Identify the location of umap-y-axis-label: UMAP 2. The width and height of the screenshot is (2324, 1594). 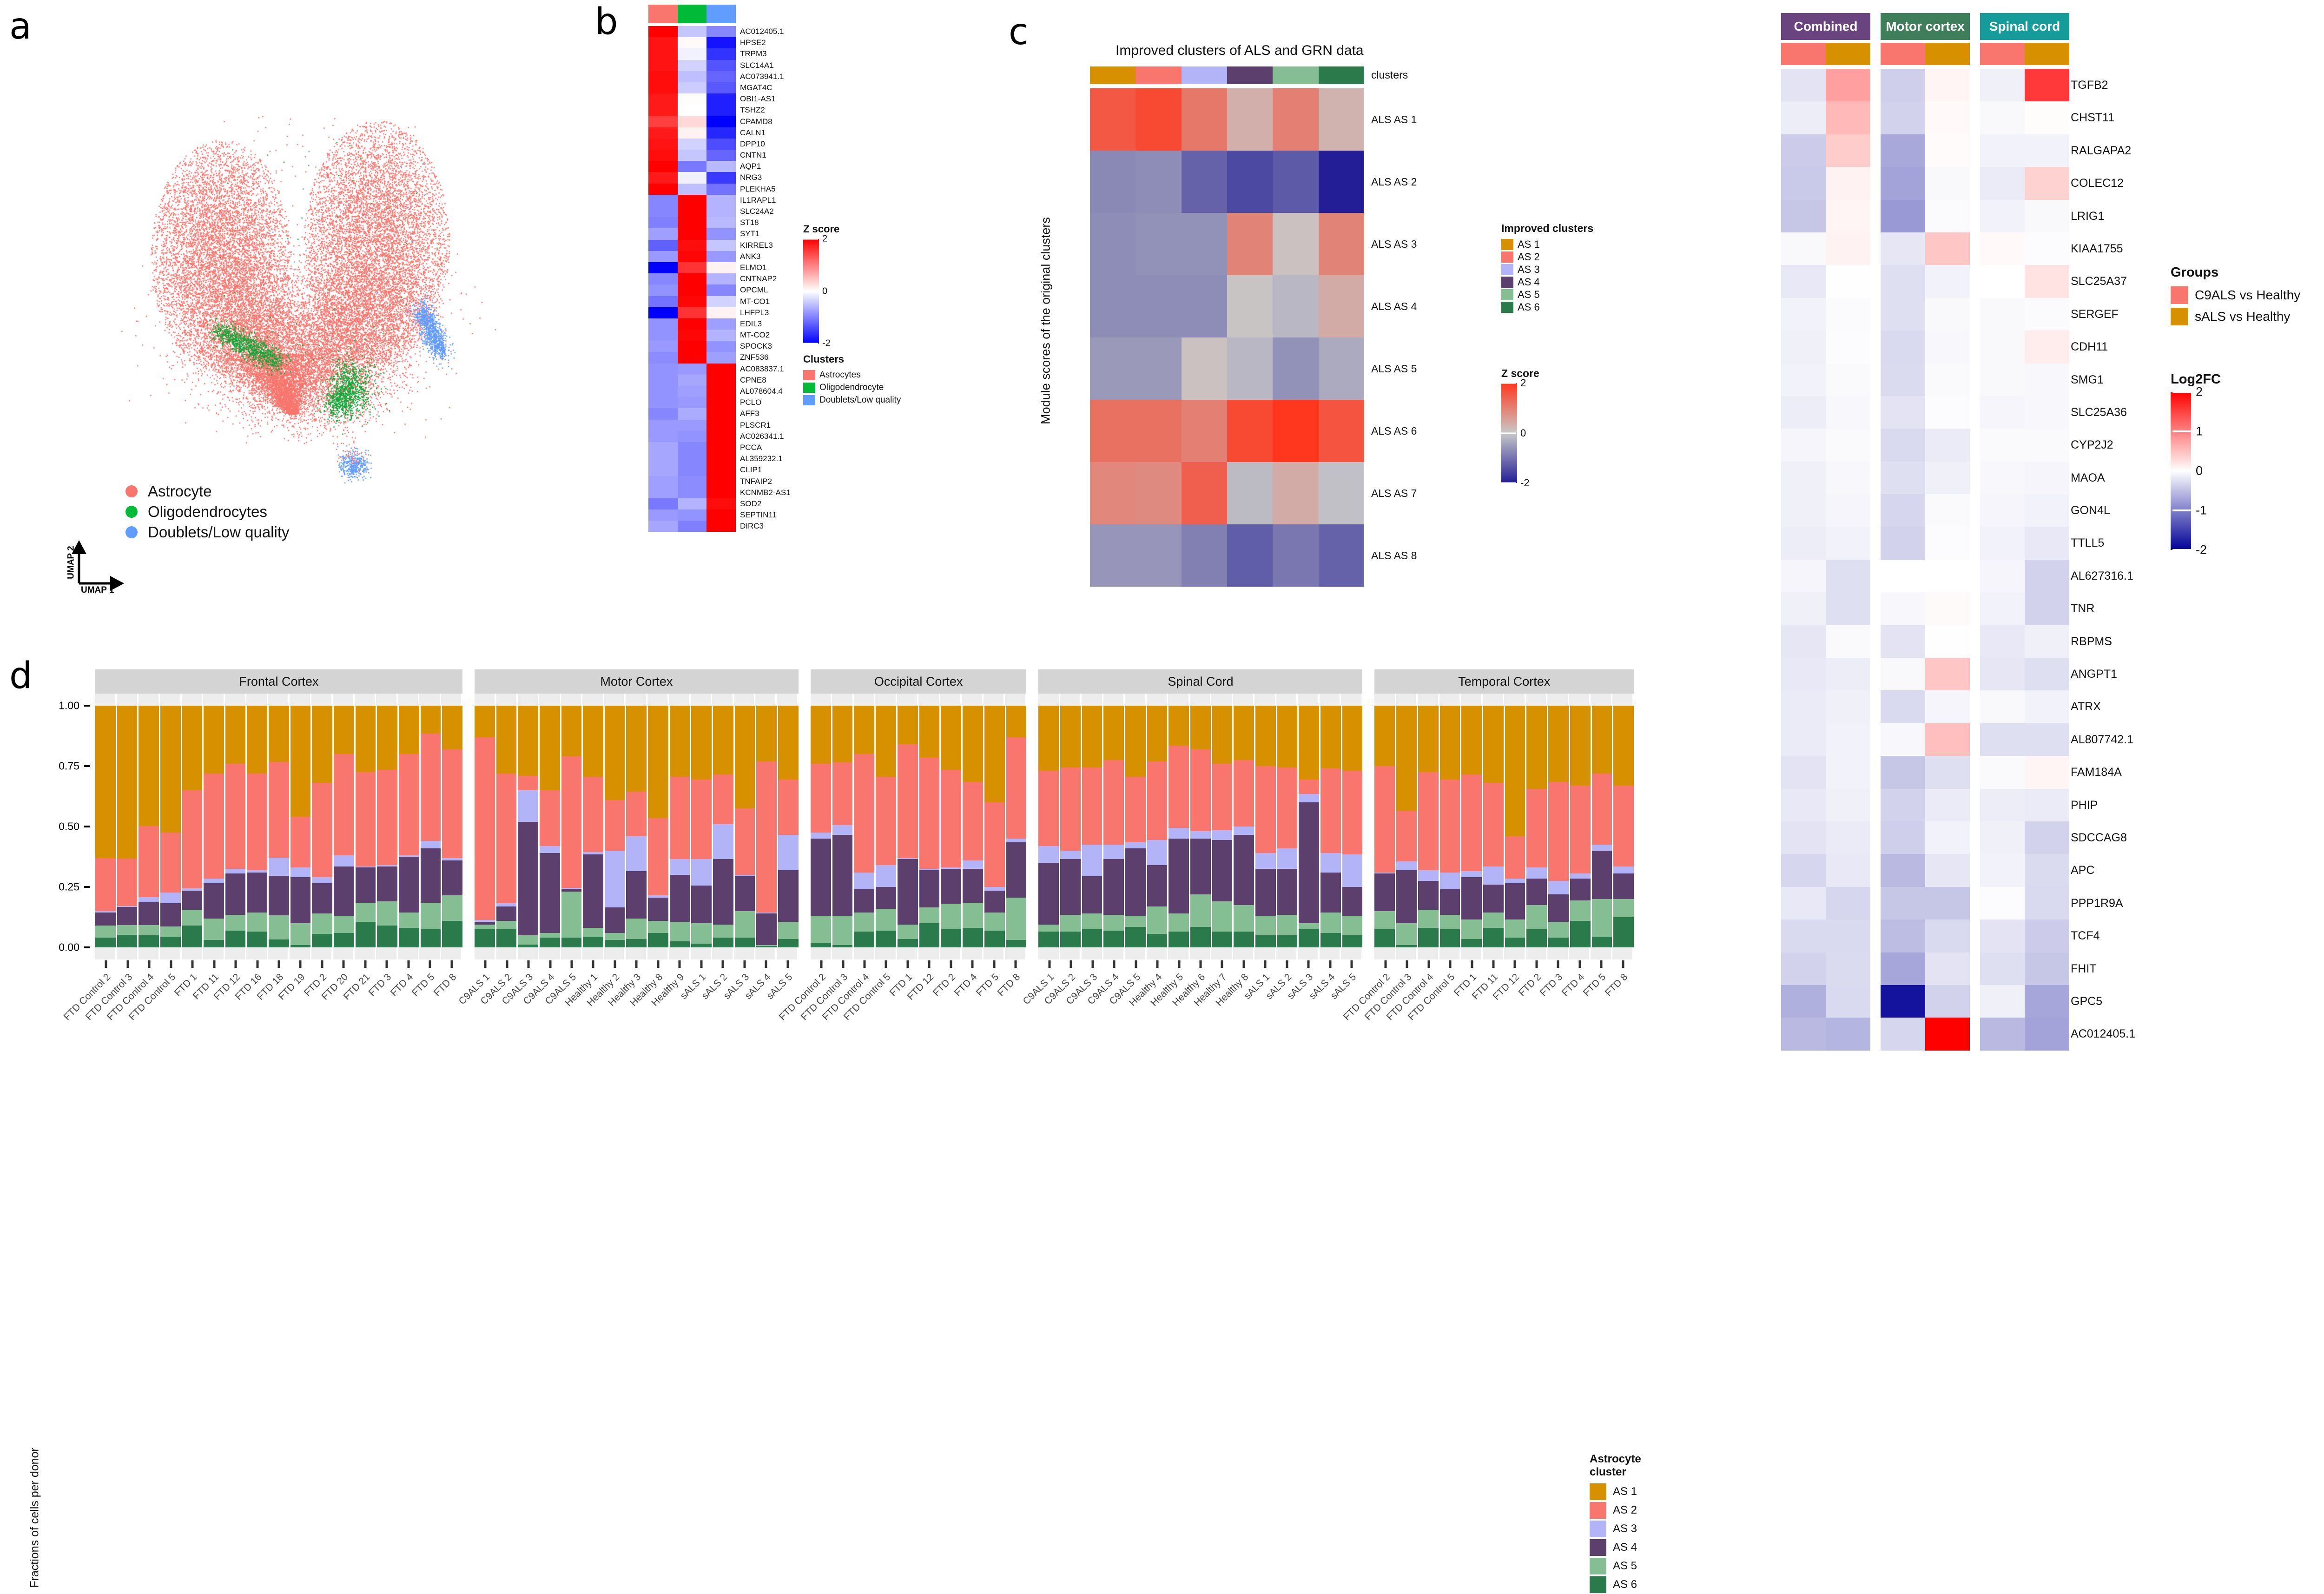
(71, 562).